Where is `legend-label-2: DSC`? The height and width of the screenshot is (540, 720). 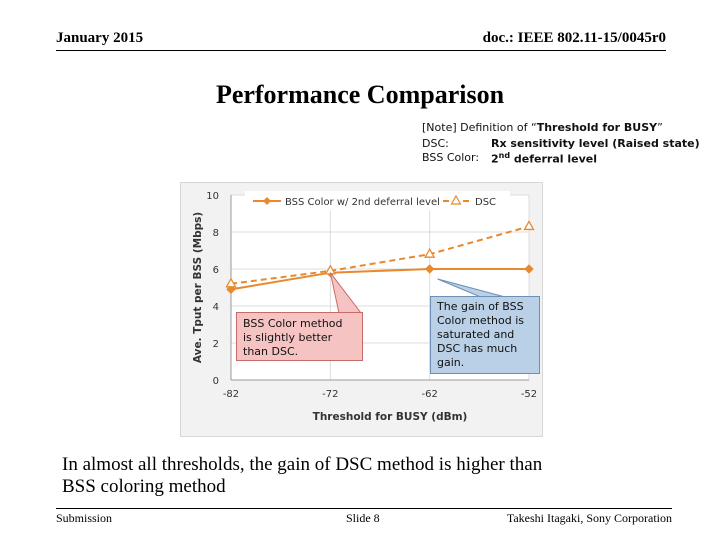 legend-label-2: DSC is located at coordinates (485, 202).